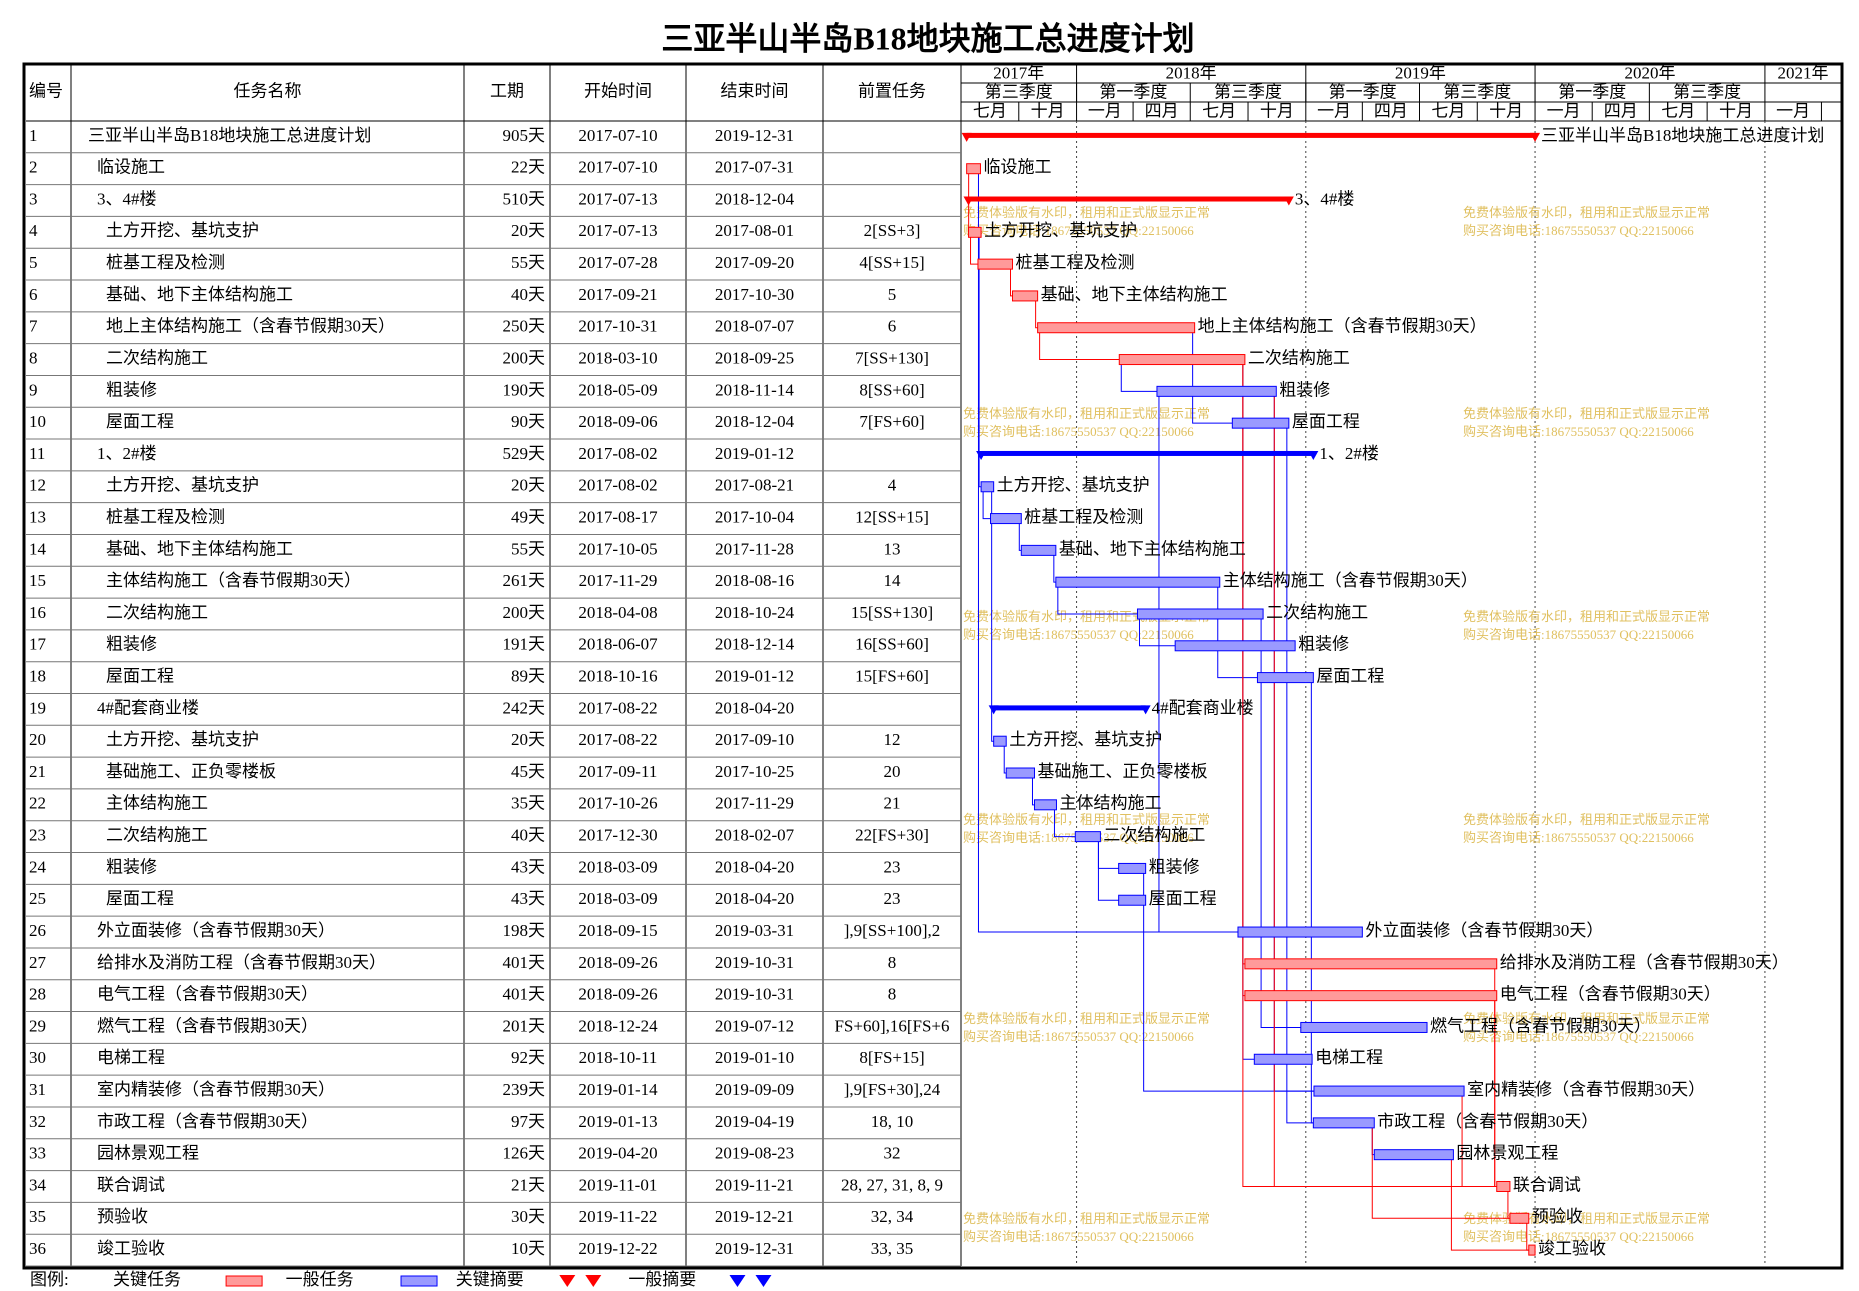 This screenshot has height=1291, width=1859. I want to click on task-end: 2018-08-16, so click(754, 580).